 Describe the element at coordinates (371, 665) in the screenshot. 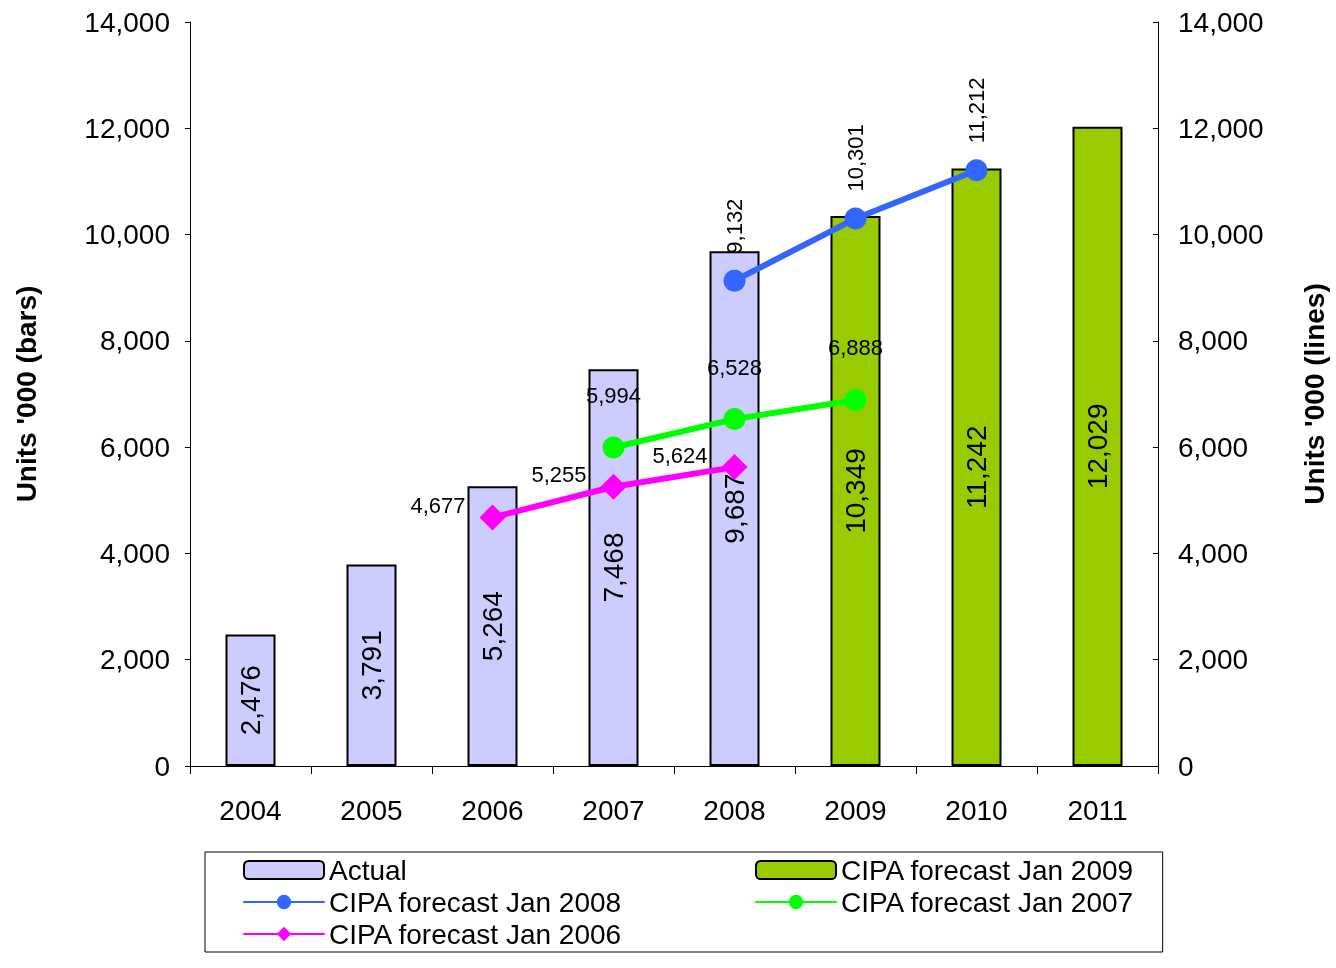

I see `data-label: 3,791` at that location.